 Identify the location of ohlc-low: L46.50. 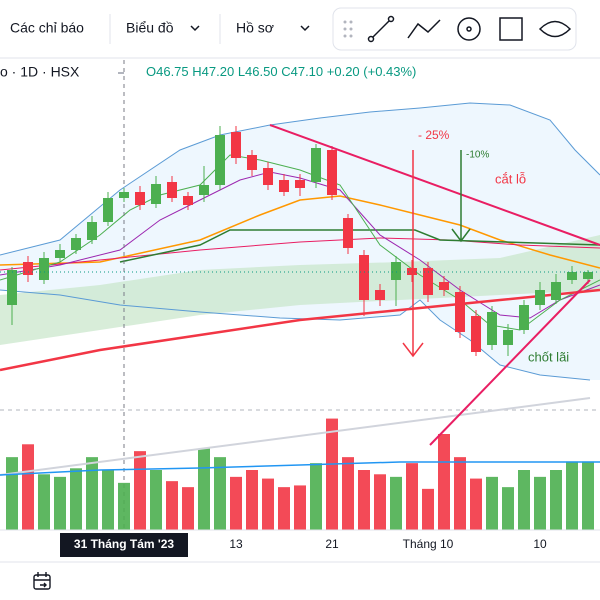
(258, 71).